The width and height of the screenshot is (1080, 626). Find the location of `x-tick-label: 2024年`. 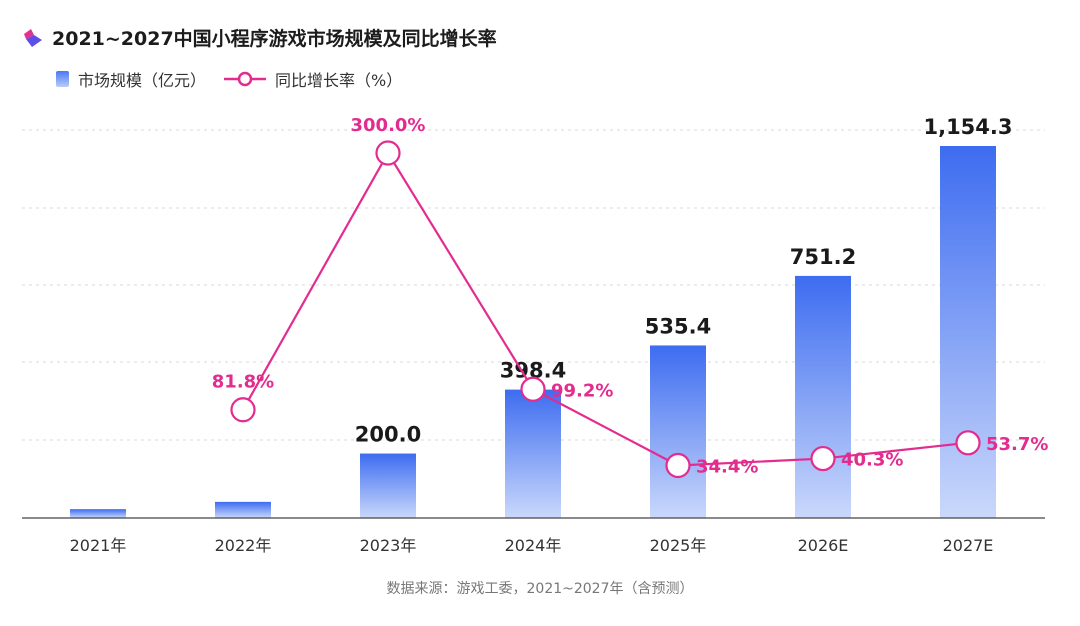

x-tick-label: 2024年 is located at coordinates (533, 545).